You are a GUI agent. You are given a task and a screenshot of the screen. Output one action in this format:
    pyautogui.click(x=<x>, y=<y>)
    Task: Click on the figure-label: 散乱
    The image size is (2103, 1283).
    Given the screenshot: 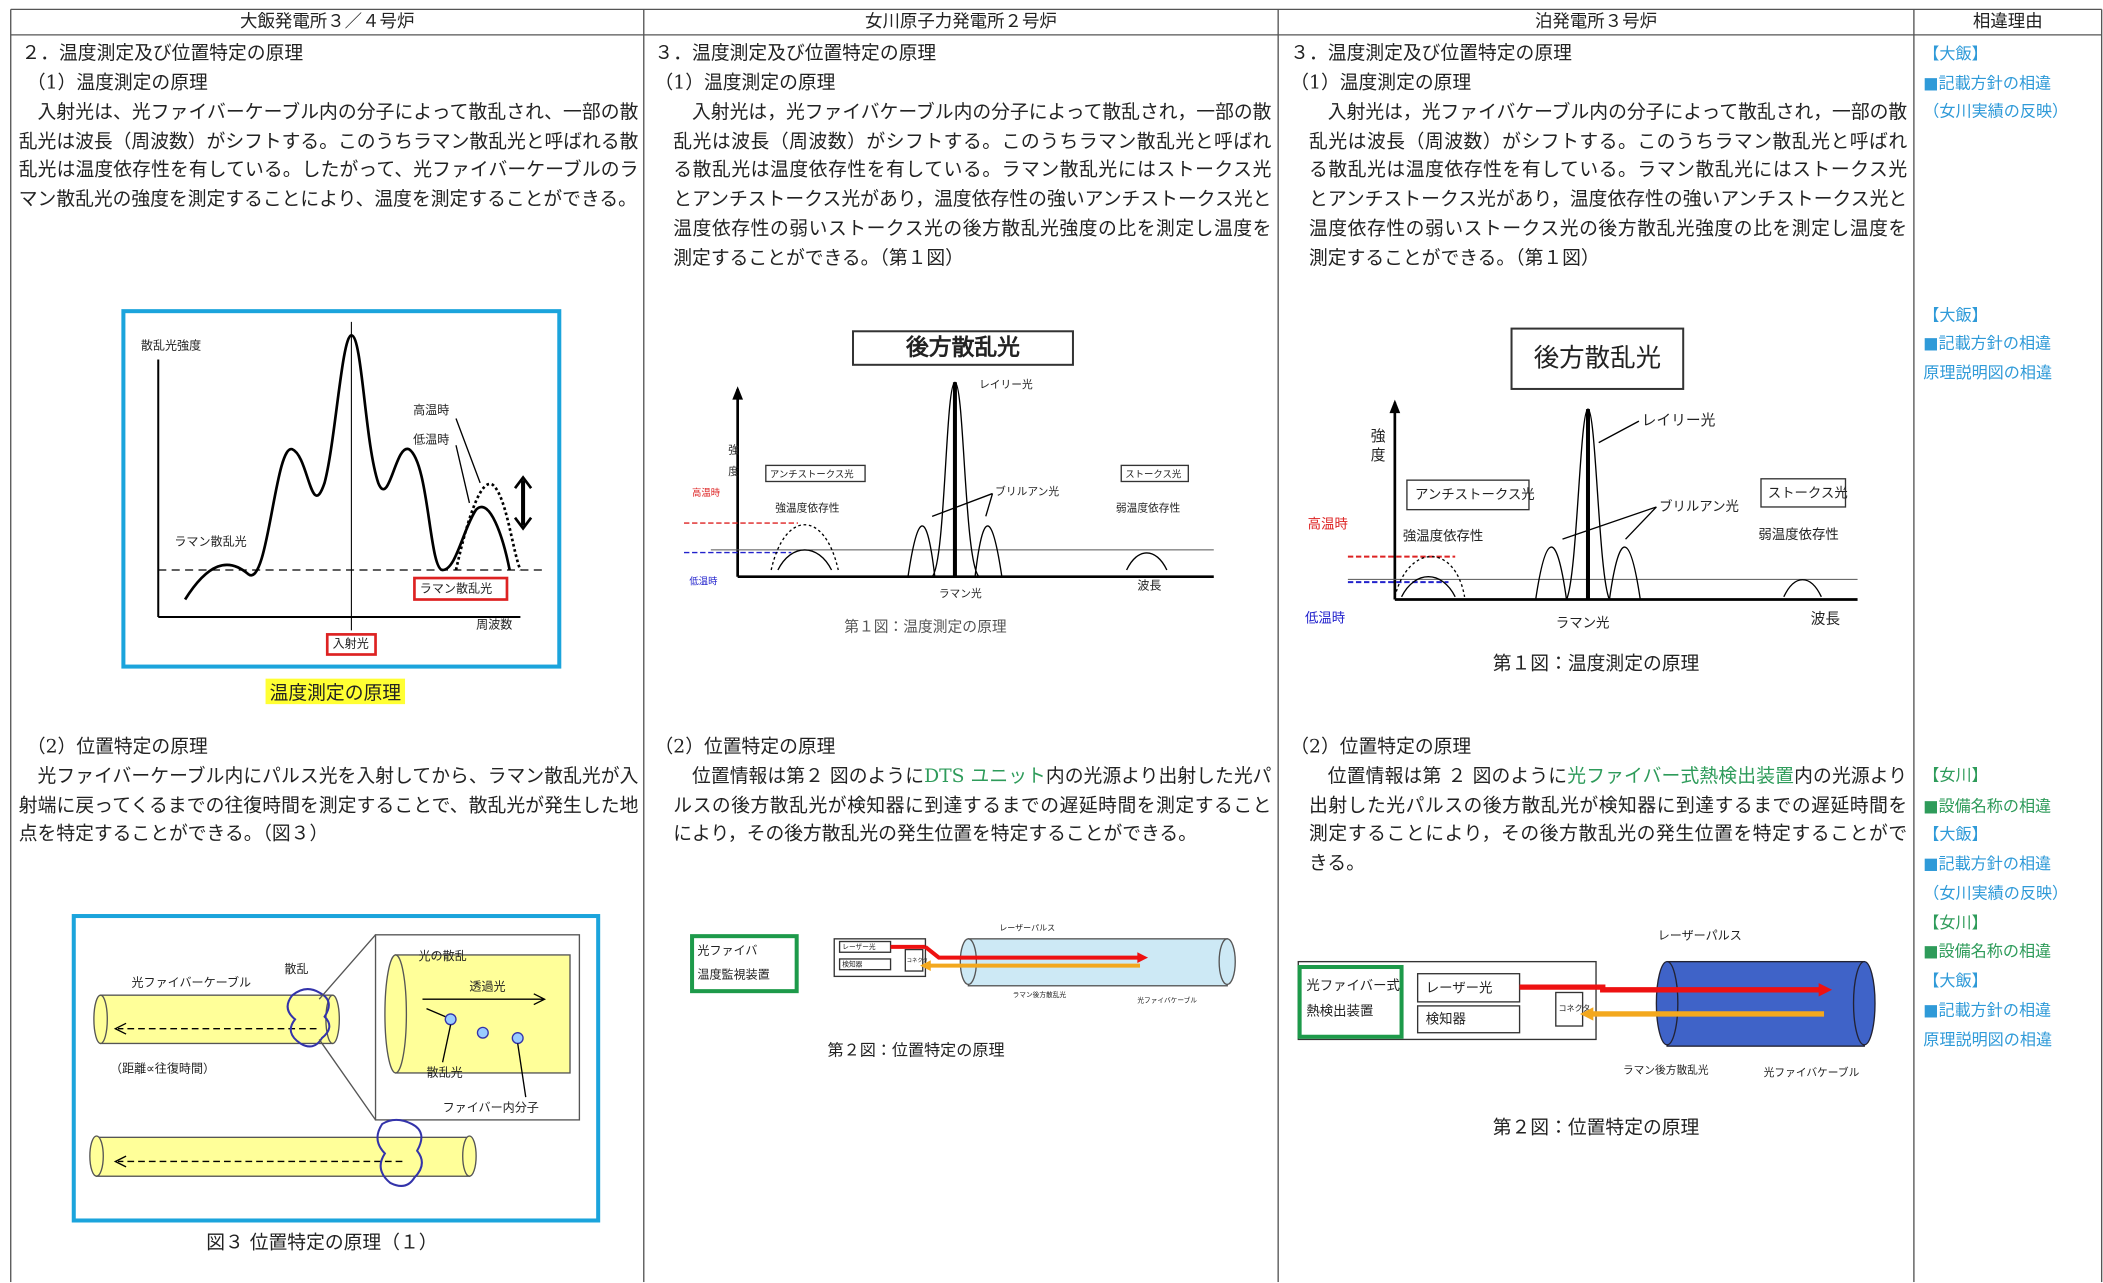 What is the action you would take?
    pyautogui.click(x=296, y=968)
    